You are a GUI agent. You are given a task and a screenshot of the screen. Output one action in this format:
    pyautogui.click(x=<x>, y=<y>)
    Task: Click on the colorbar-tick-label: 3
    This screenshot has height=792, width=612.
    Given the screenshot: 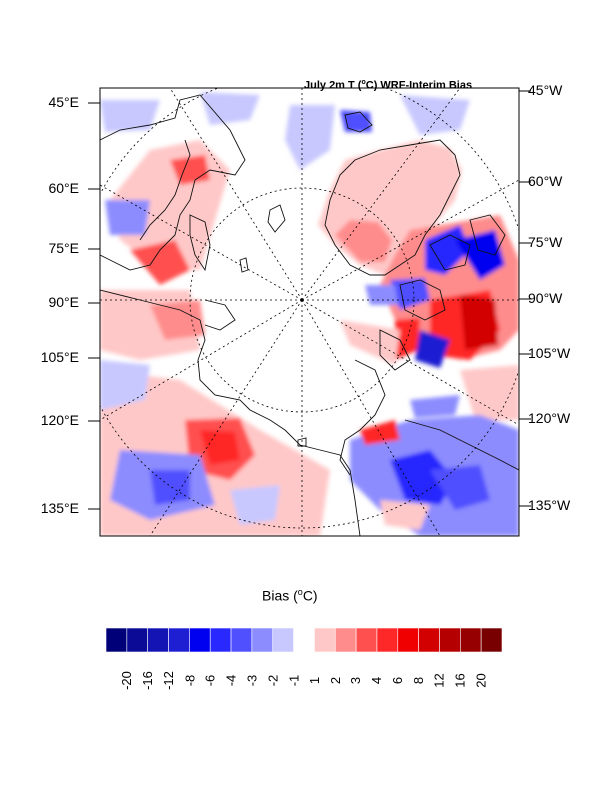 What is the action you would take?
    pyautogui.click(x=356, y=680)
    